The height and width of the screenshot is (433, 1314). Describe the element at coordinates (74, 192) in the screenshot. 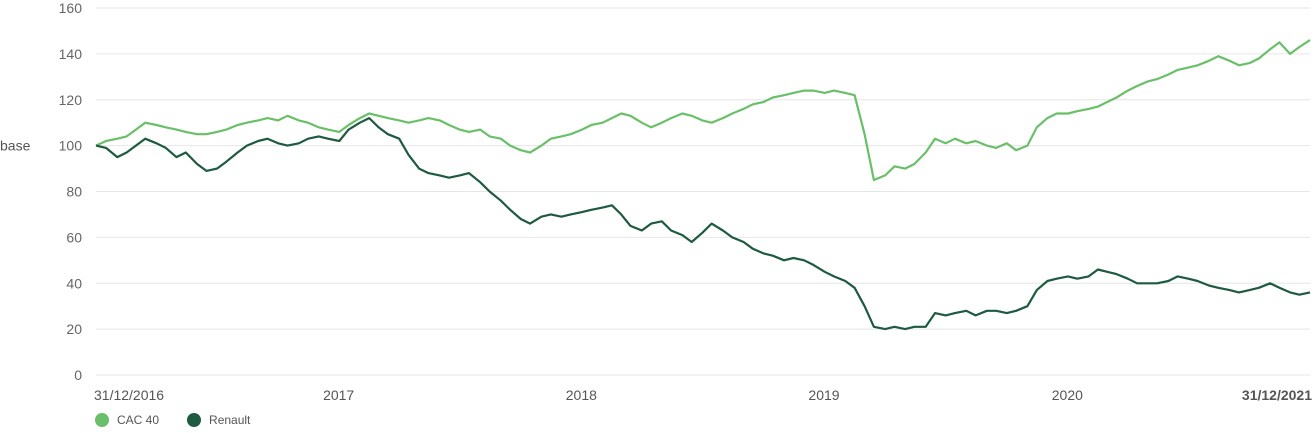

I see `y-tick-label: 80` at that location.